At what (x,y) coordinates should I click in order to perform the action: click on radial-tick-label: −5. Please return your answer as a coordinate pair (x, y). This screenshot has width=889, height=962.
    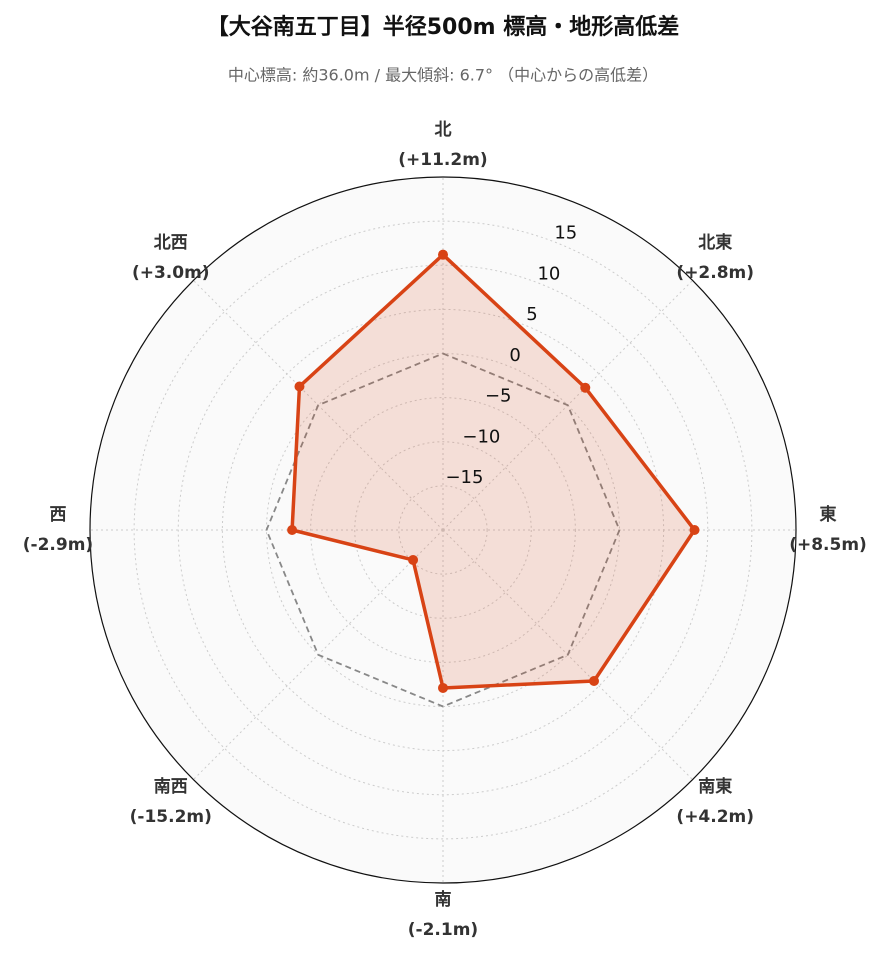
    Looking at the image, I should click on (498, 396).